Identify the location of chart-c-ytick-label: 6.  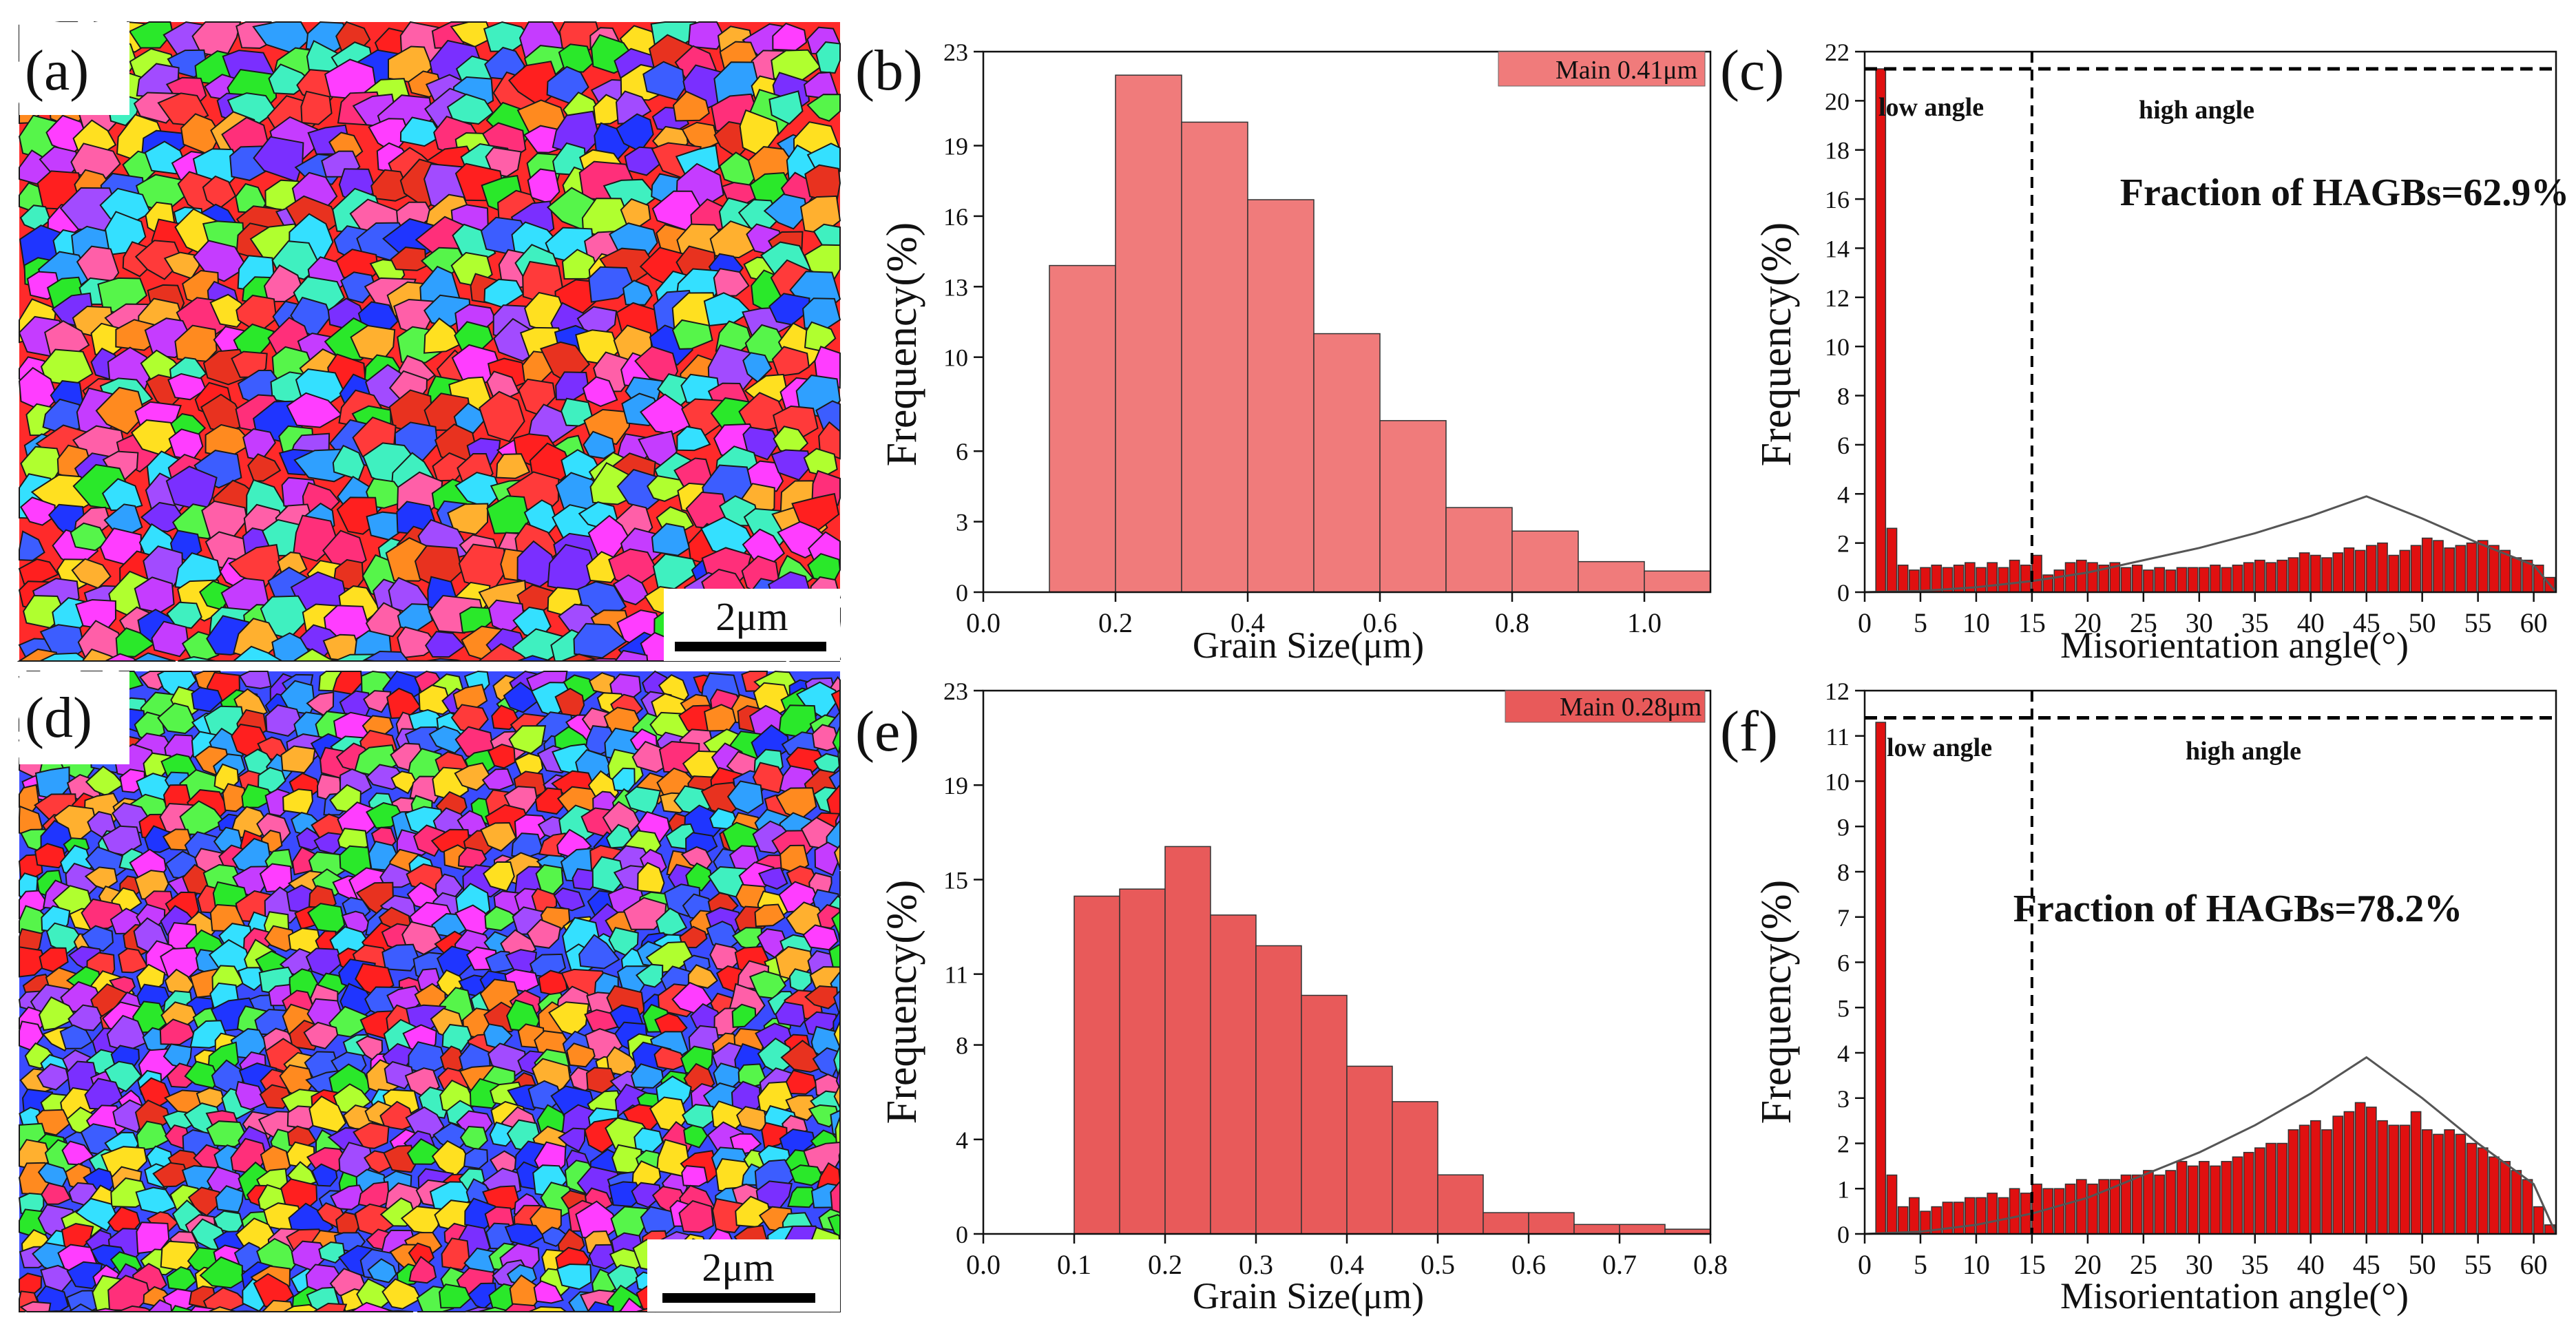
(1843, 445).